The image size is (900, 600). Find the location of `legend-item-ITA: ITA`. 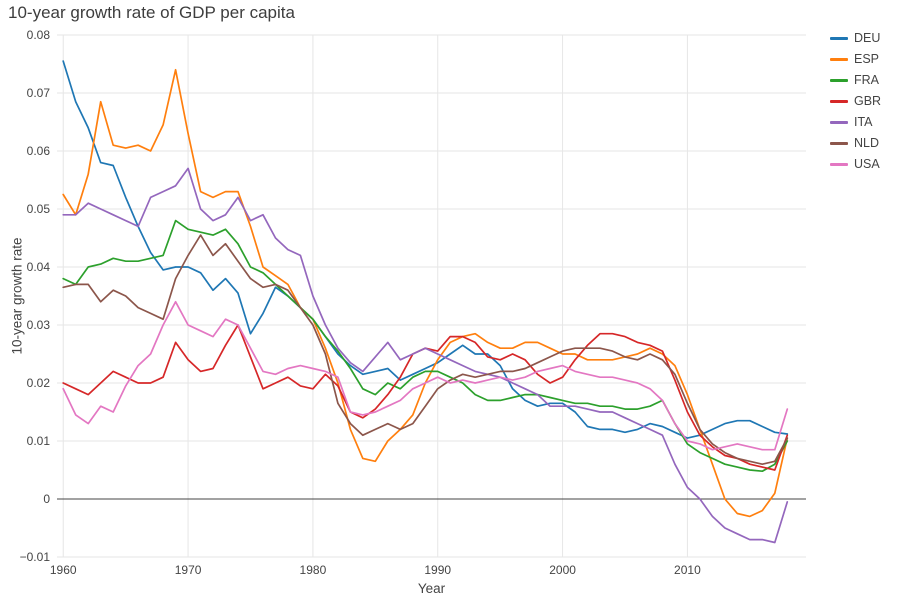

legend-item-ITA: ITA is located at coordinates (855, 122).